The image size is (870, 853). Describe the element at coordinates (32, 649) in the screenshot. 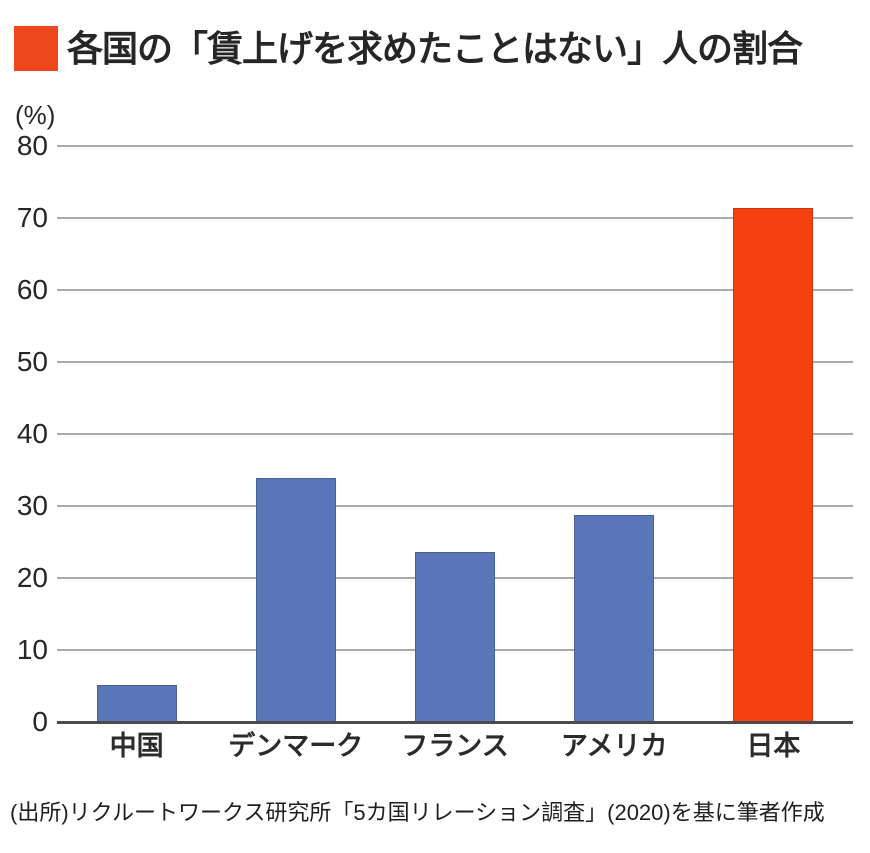

I see `y-tick-label-10: 10` at that location.